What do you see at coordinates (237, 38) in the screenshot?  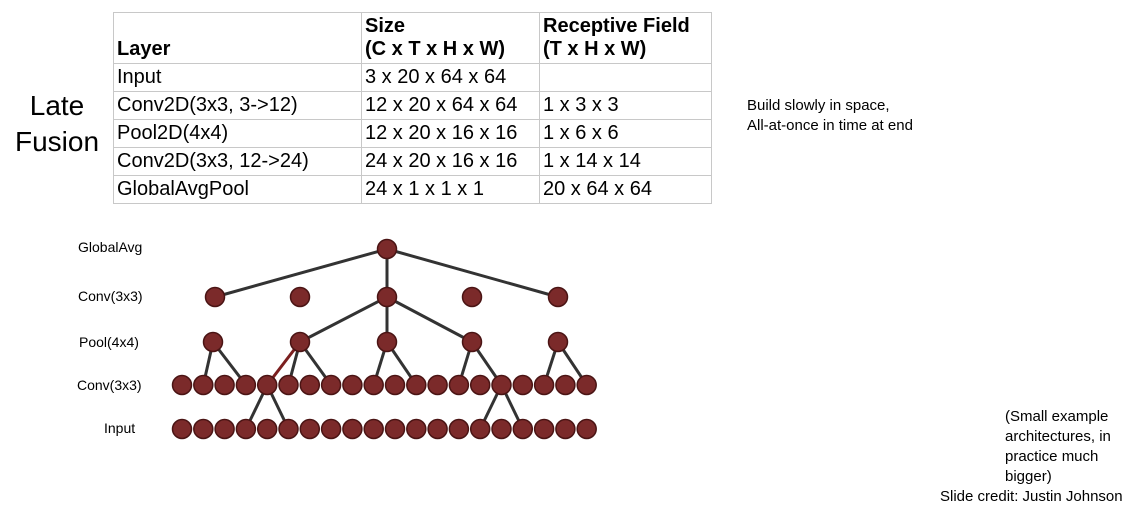 I see `header-layer: Layer` at bounding box center [237, 38].